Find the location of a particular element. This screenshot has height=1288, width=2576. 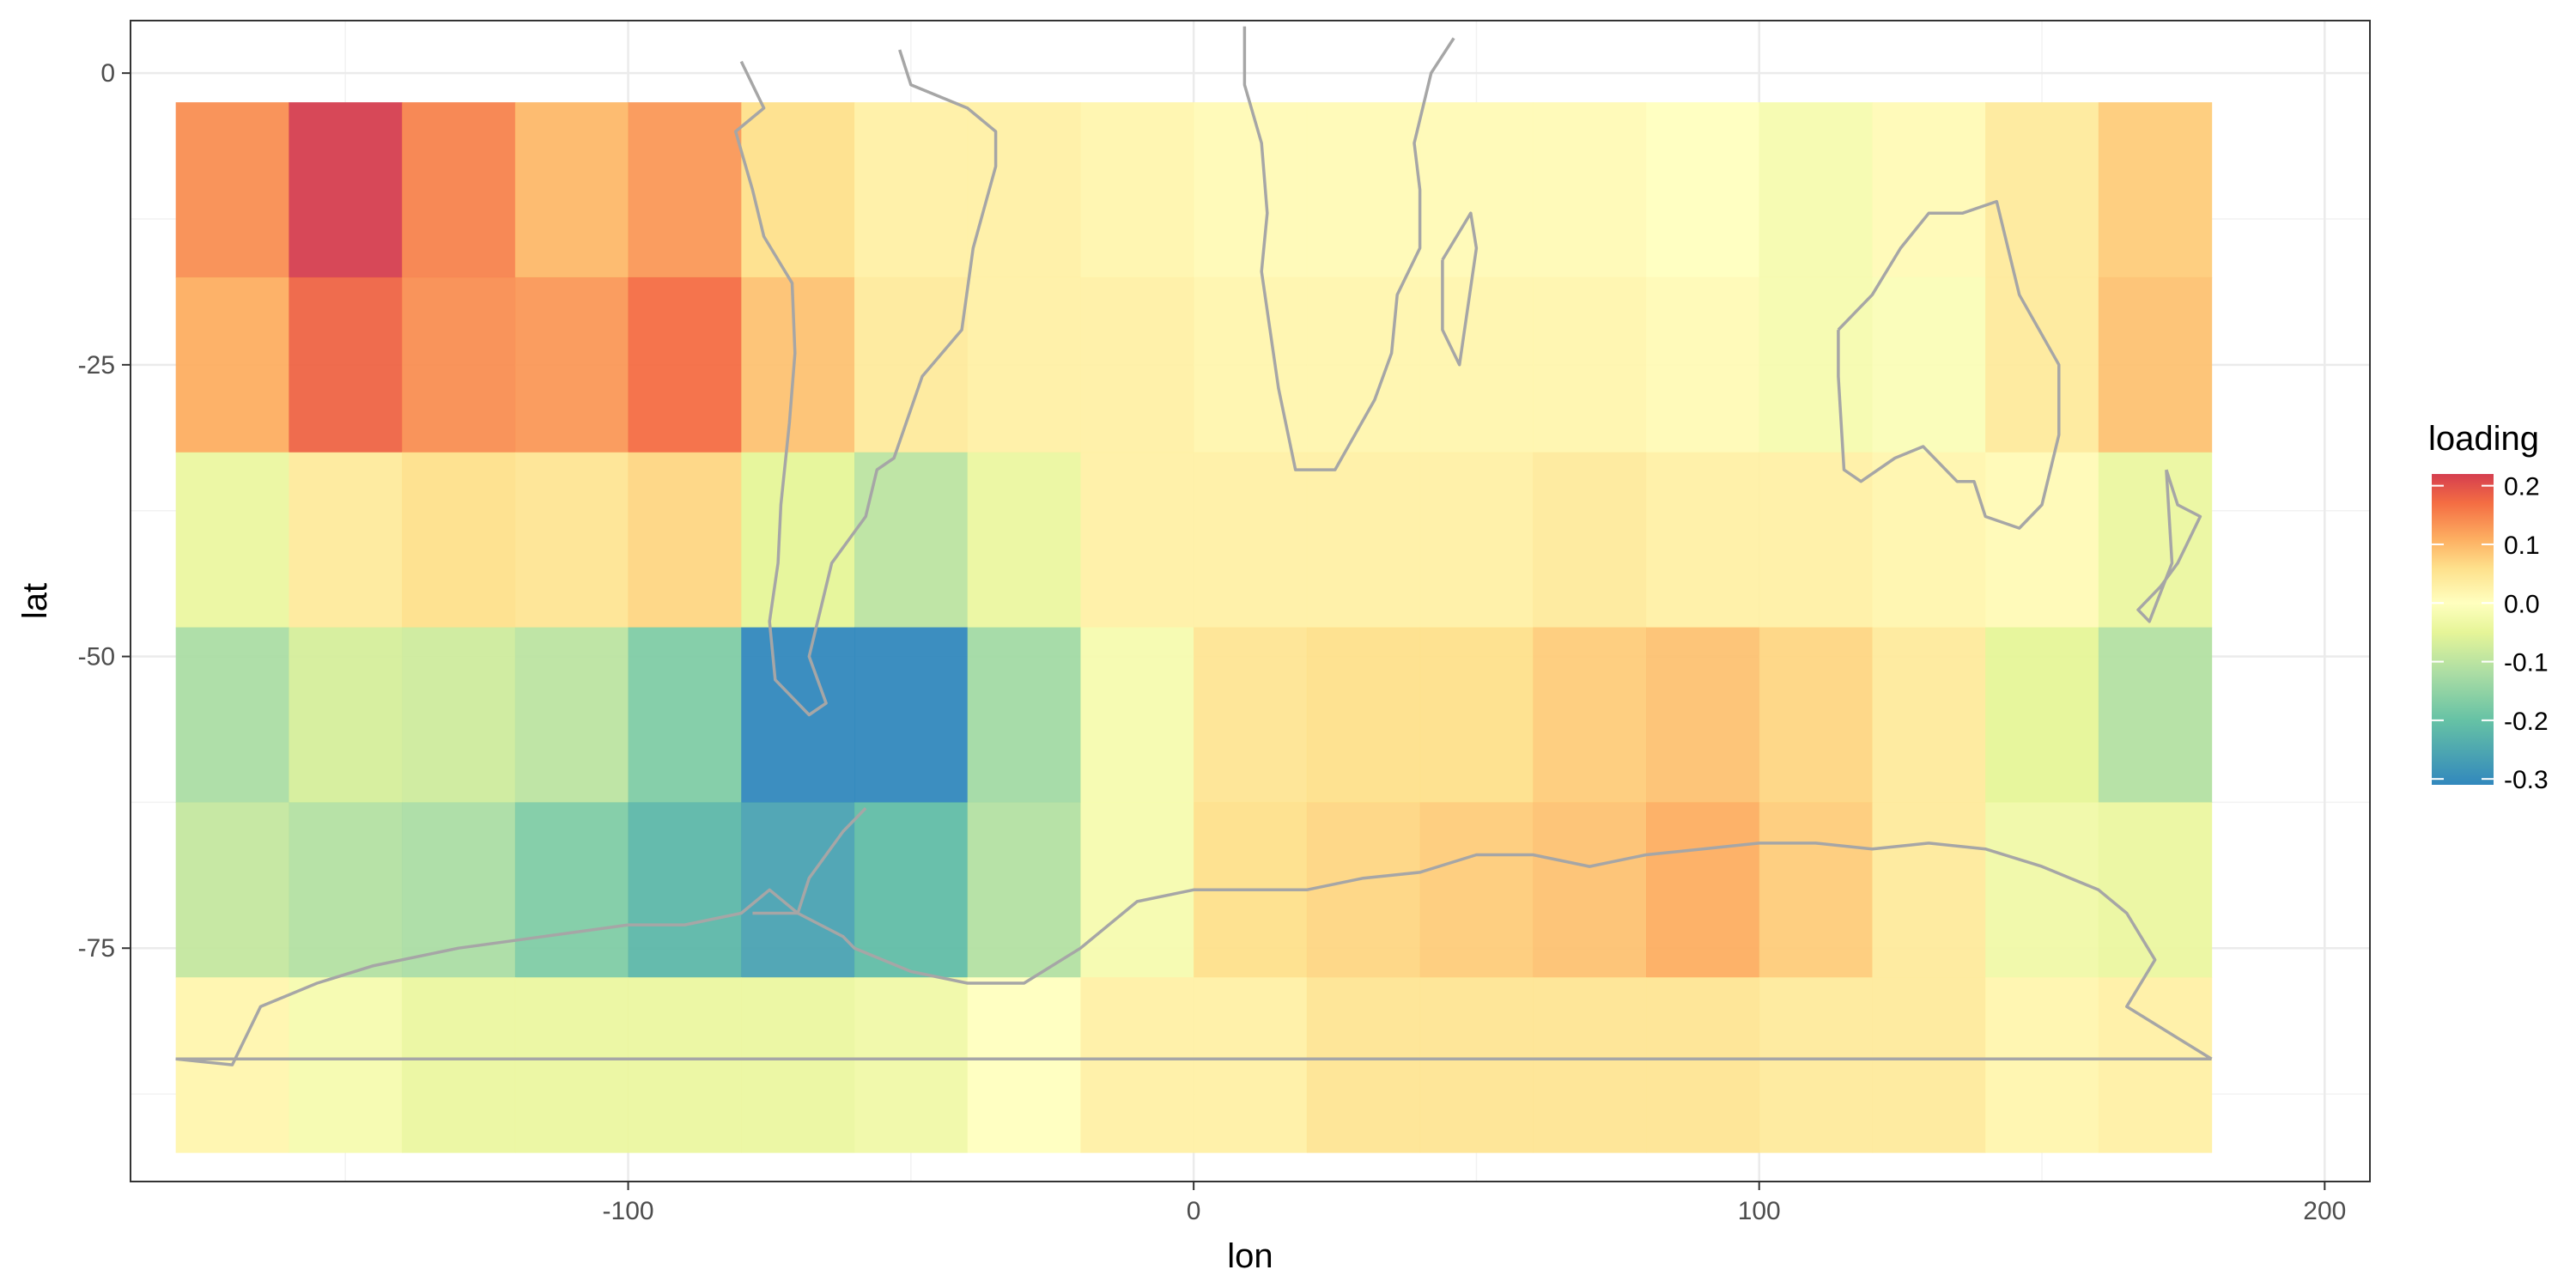

coastline-australia is located at coordinates (1949, 365).